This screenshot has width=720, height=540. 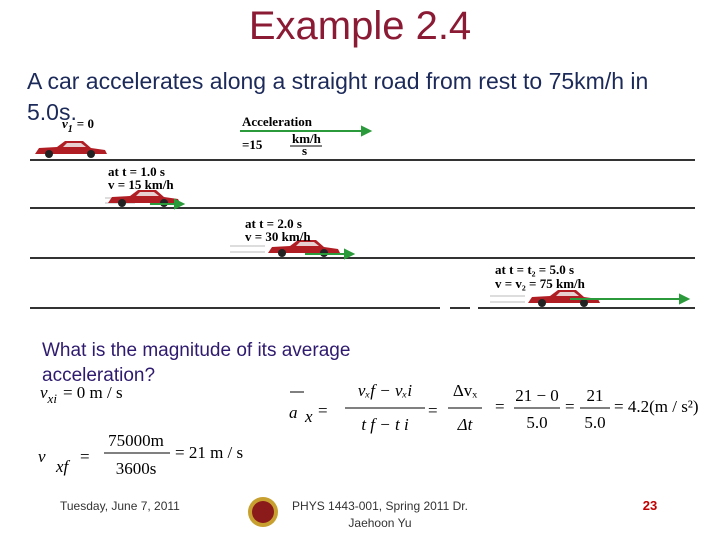 I want to click on subscript: xf, so click(x=63, y=466).